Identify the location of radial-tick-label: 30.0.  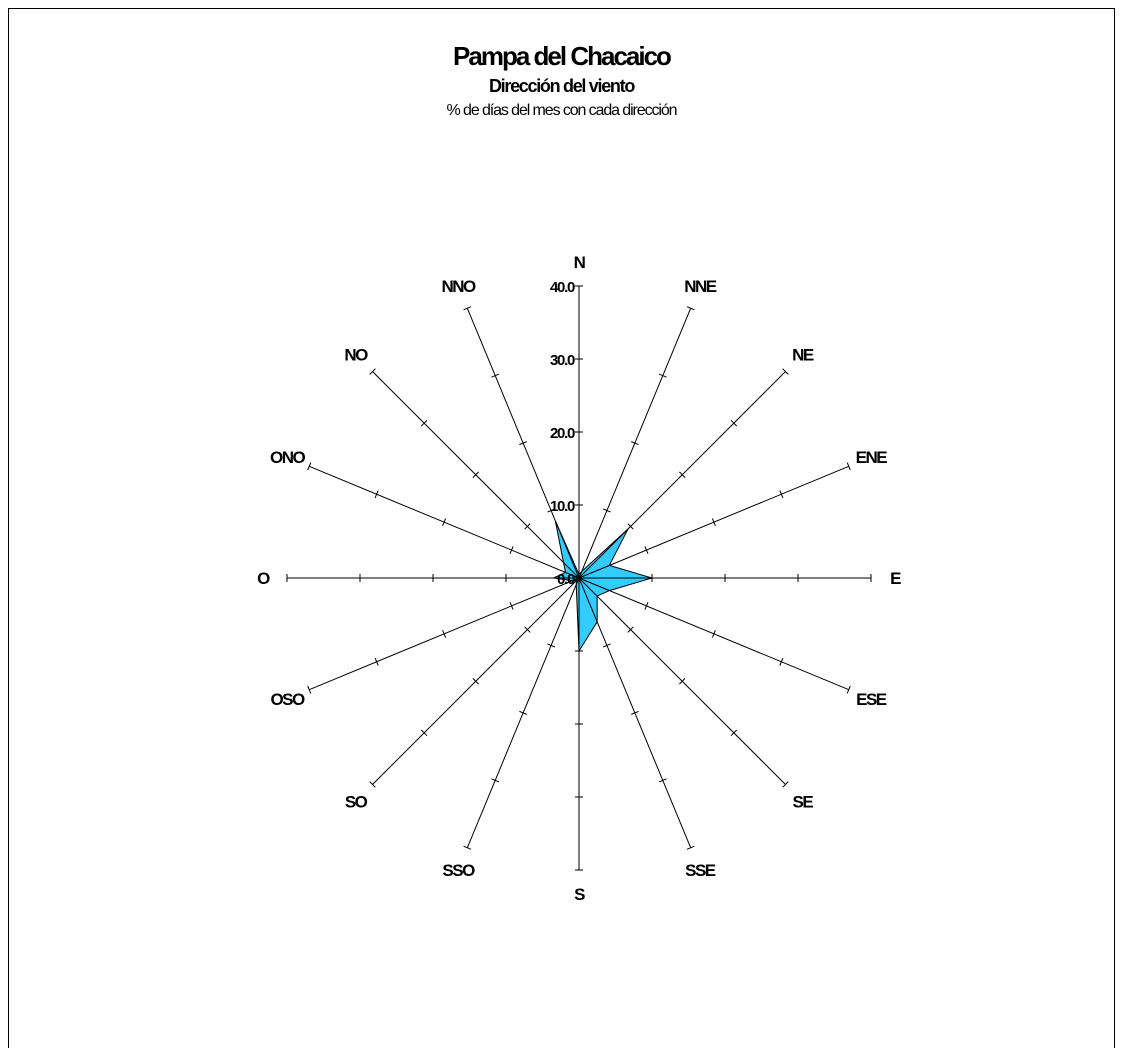
(562, 360).